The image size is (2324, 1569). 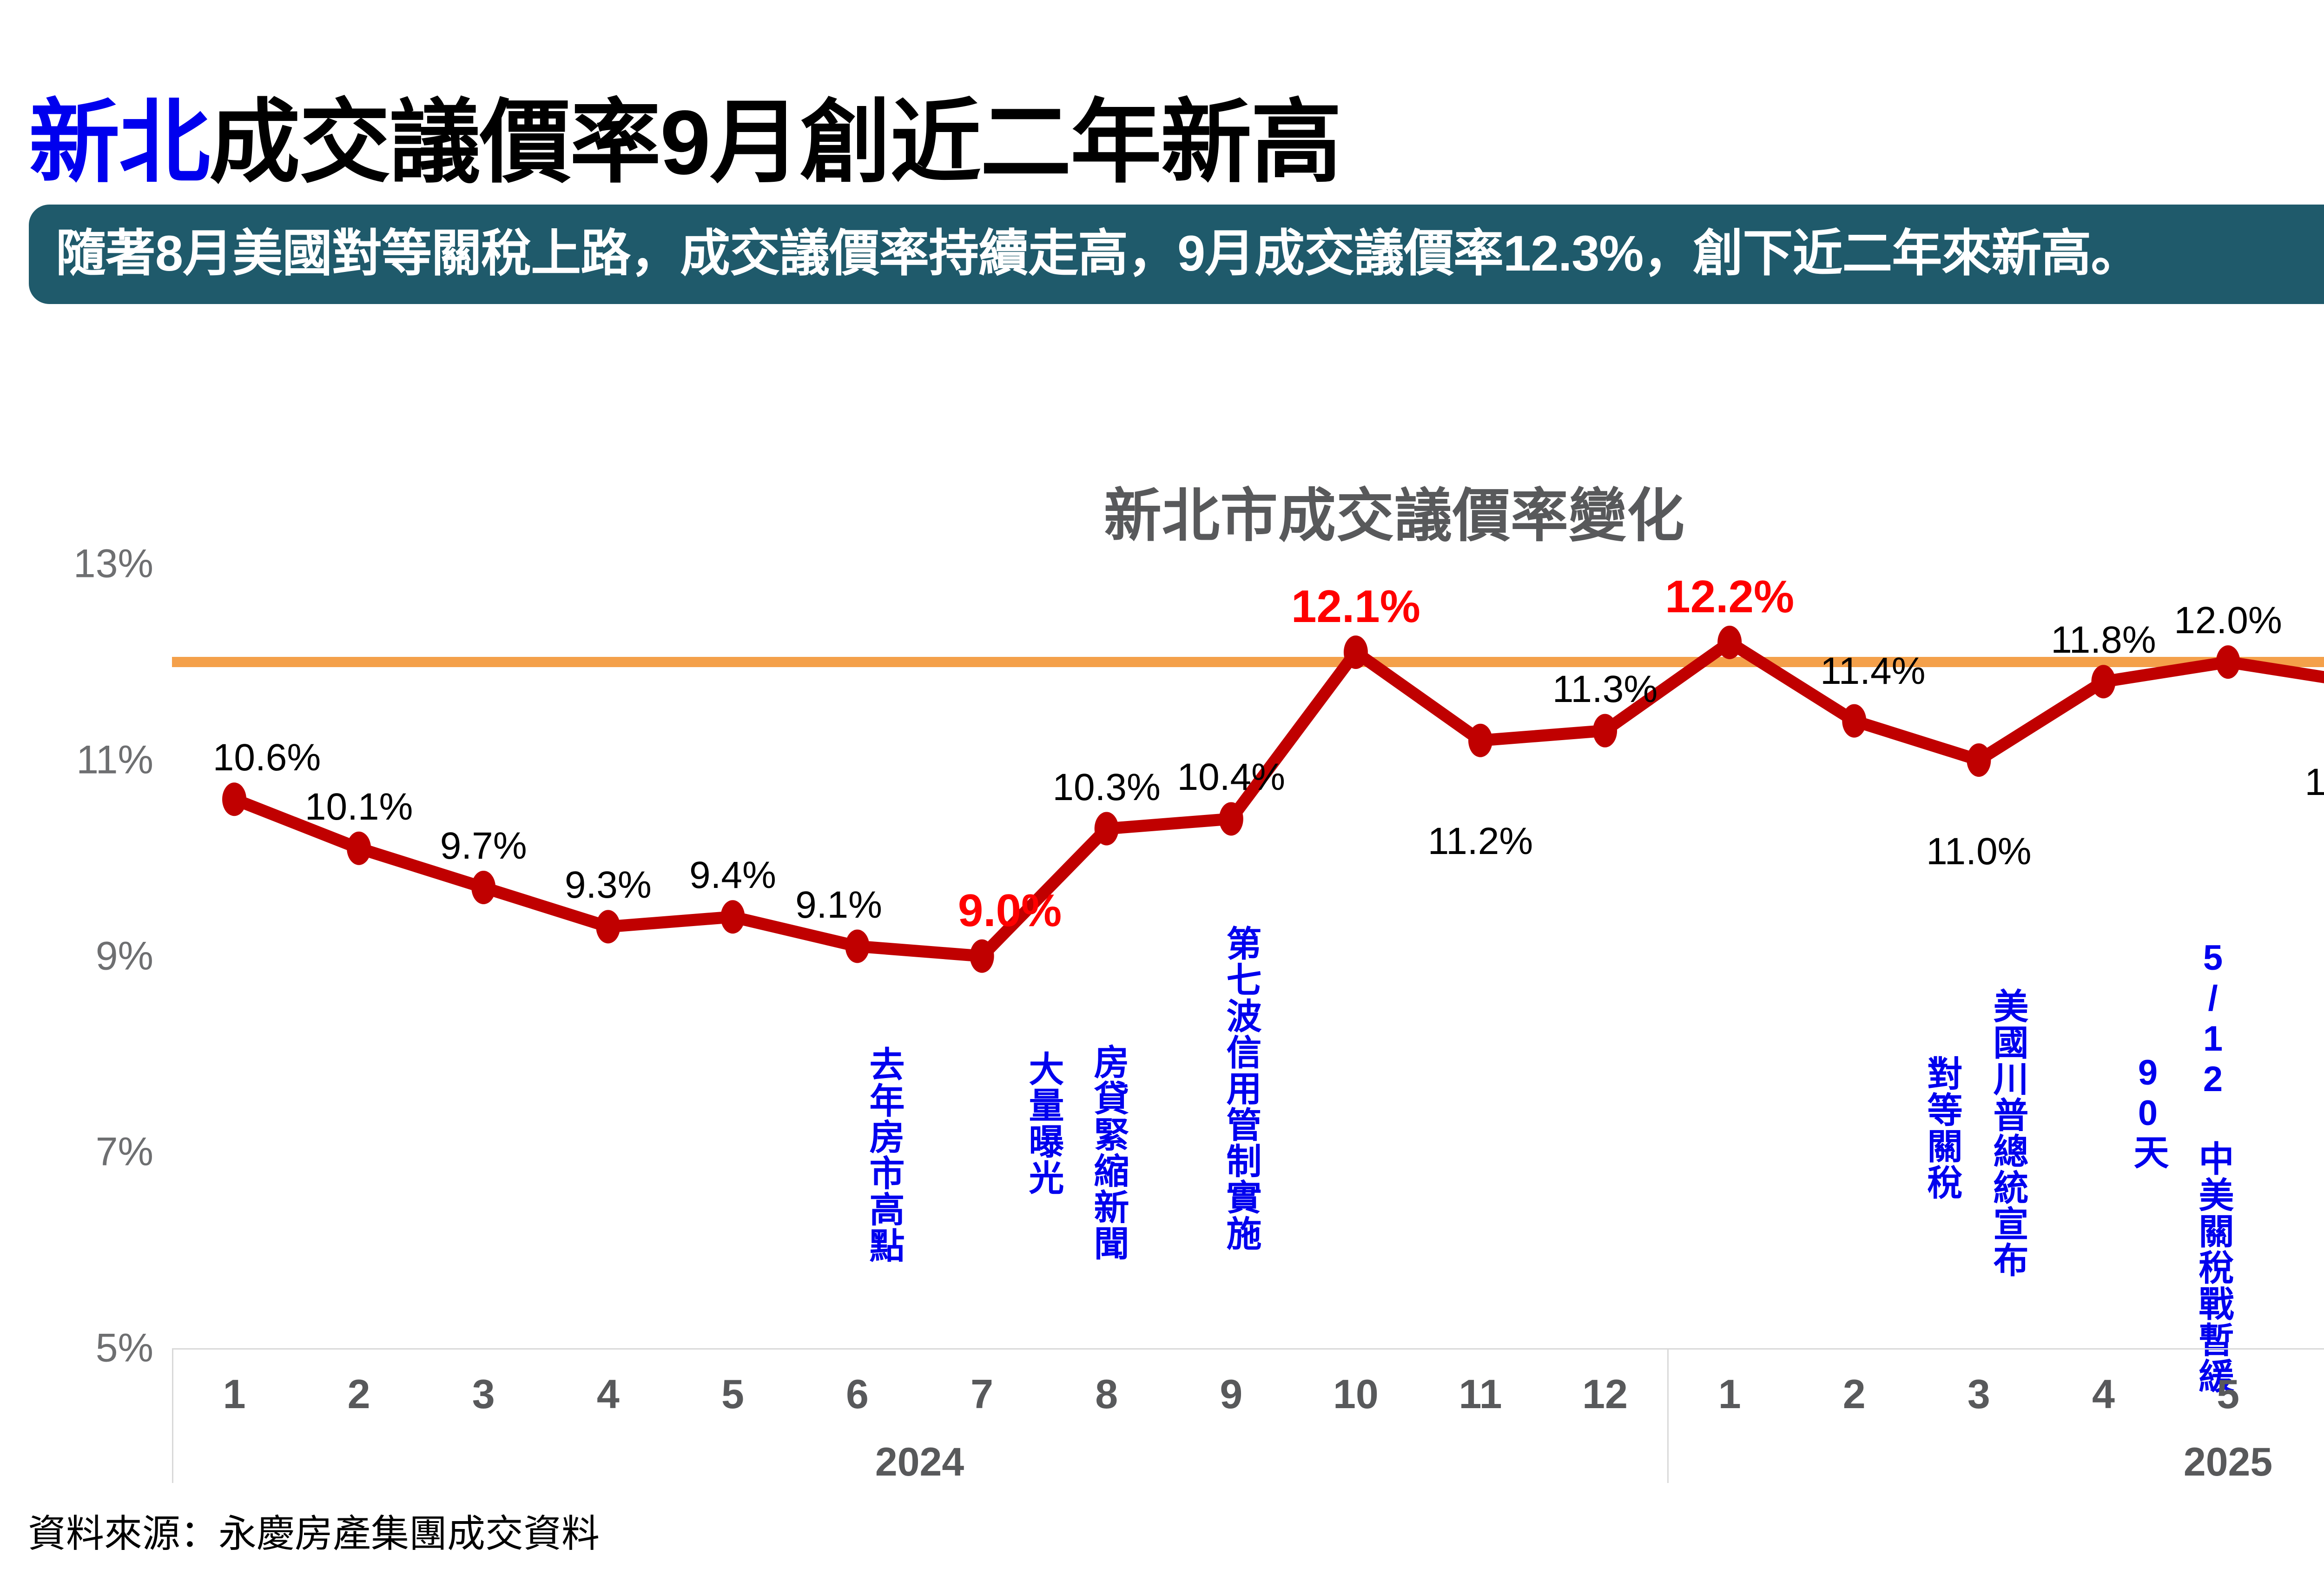 What do you see at coordinates (608, 885) in the screenshot?
I see `data-label: 9.3%` at bounding box center [608, 885].